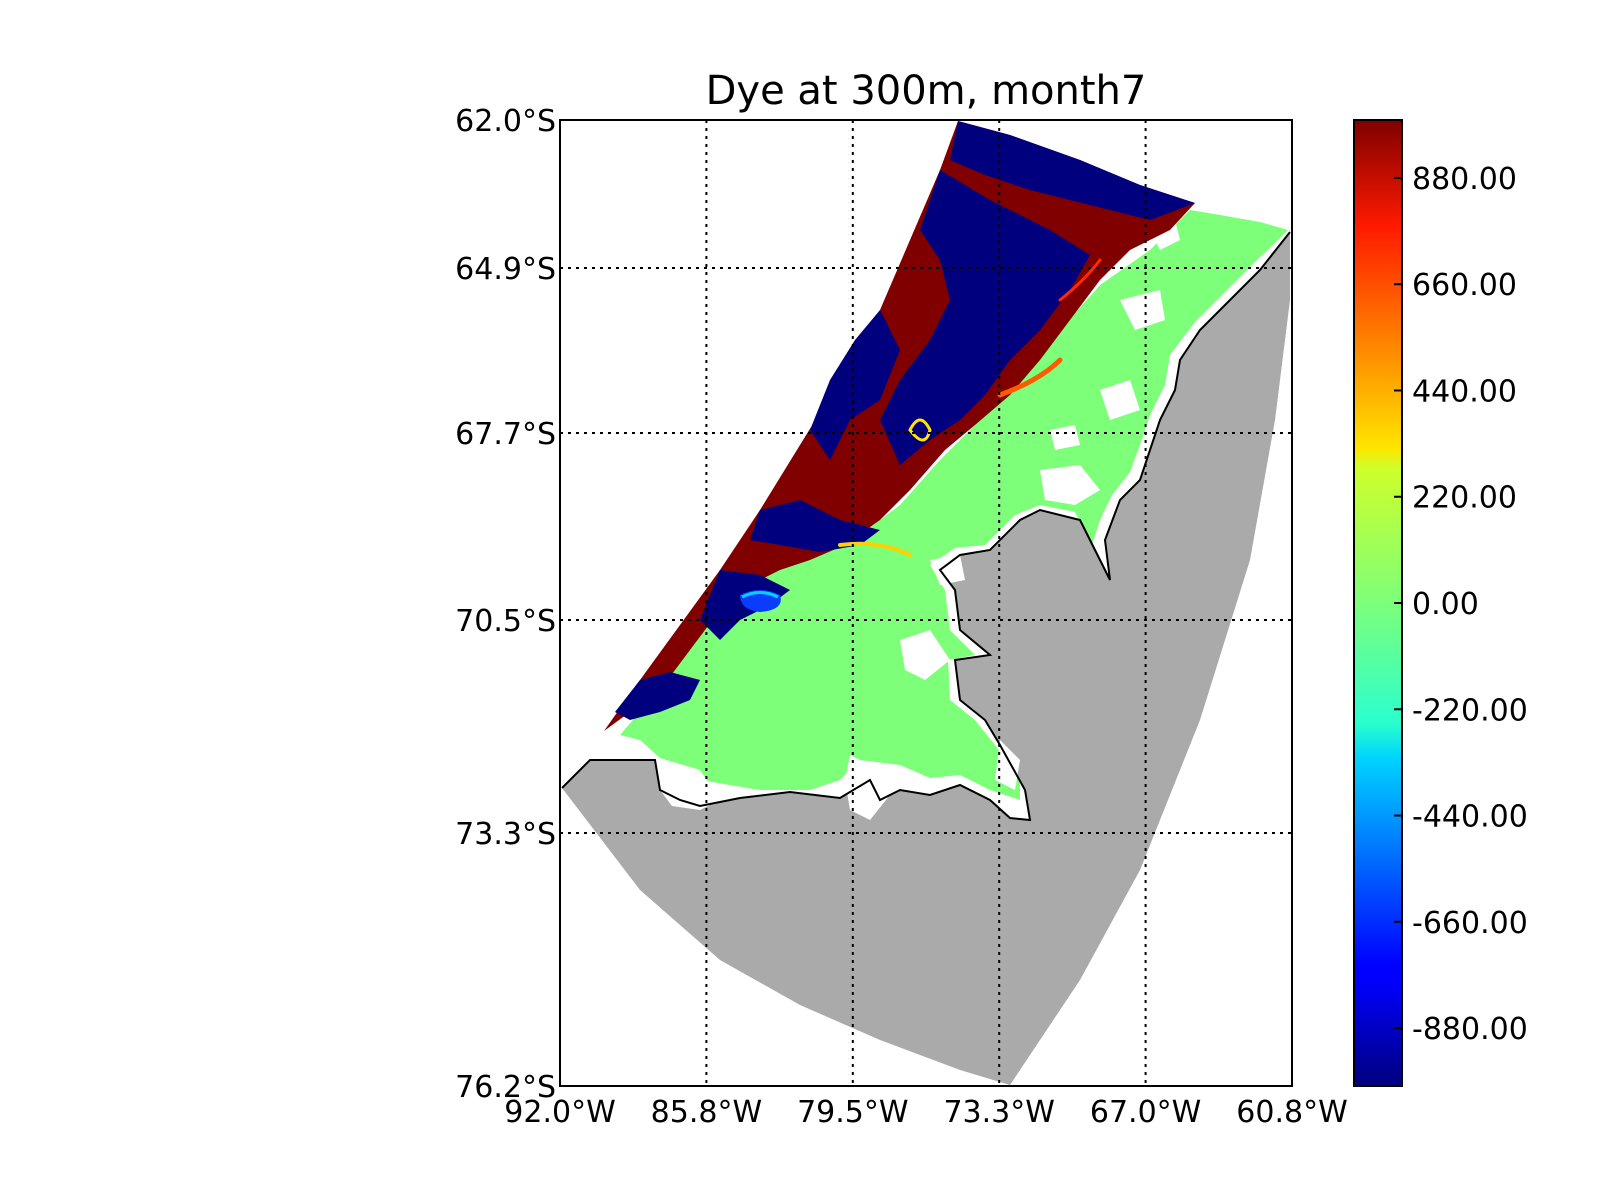  I want to click on x-tick-label: 67.0°W, so click(1145, 1112).